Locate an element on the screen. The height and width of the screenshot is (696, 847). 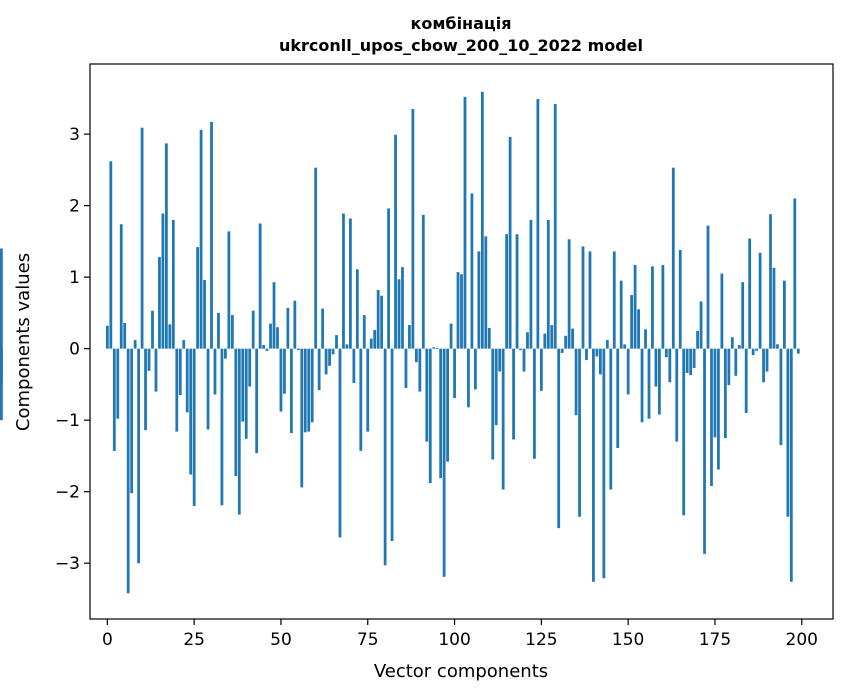
x-tick-label: 0 is located at coordinates (107, 640).